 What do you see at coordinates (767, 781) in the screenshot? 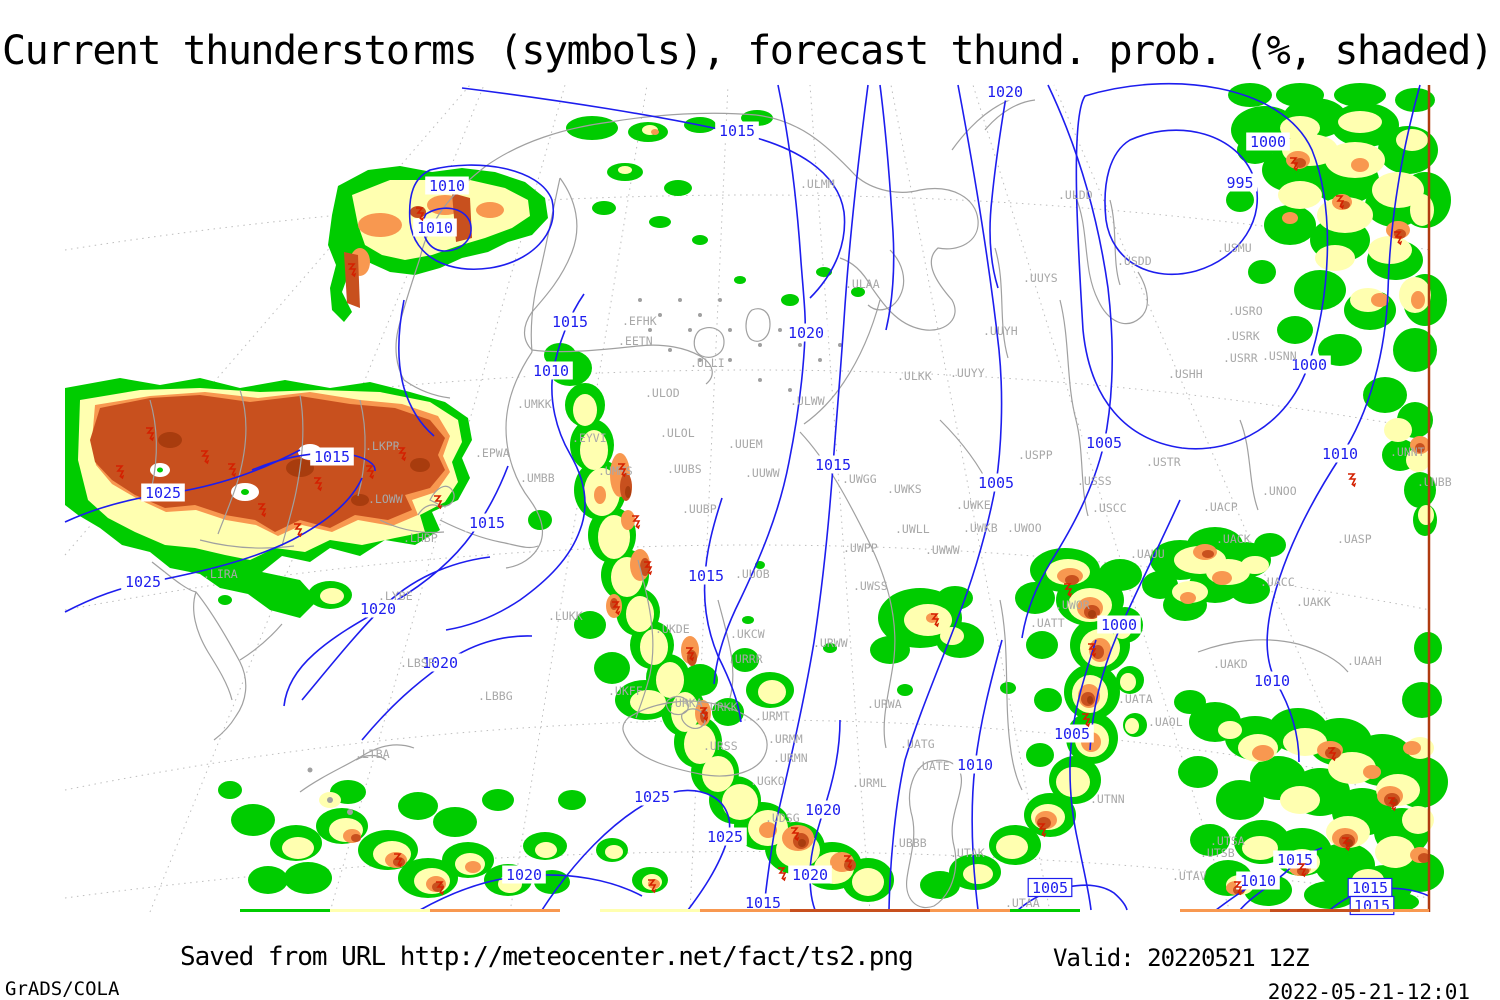
I see `station-label: .UGKO` at bounding box center [767, 781].